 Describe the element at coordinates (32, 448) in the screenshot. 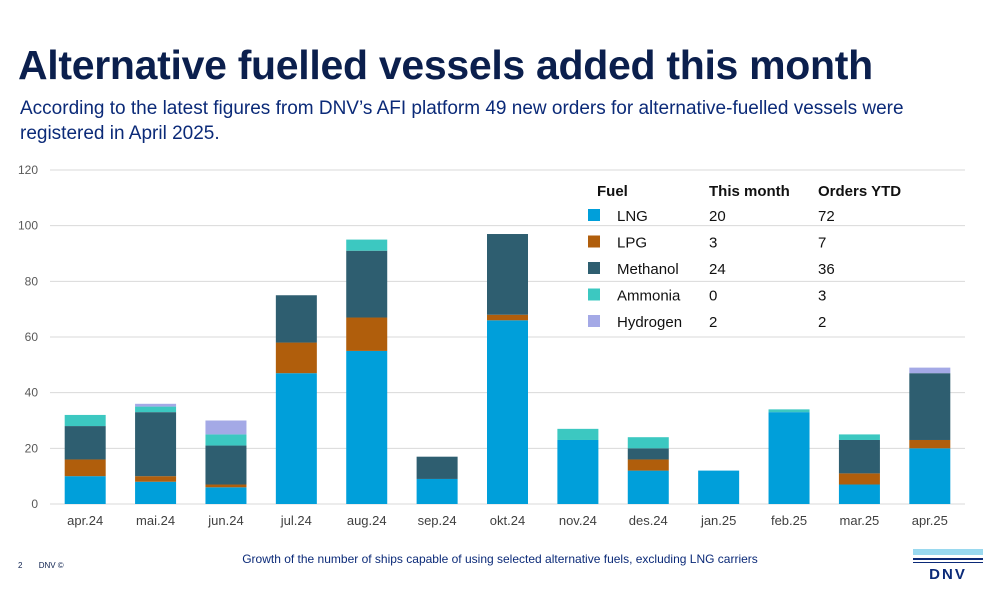

I see `y-tick-label: 20` at that location.